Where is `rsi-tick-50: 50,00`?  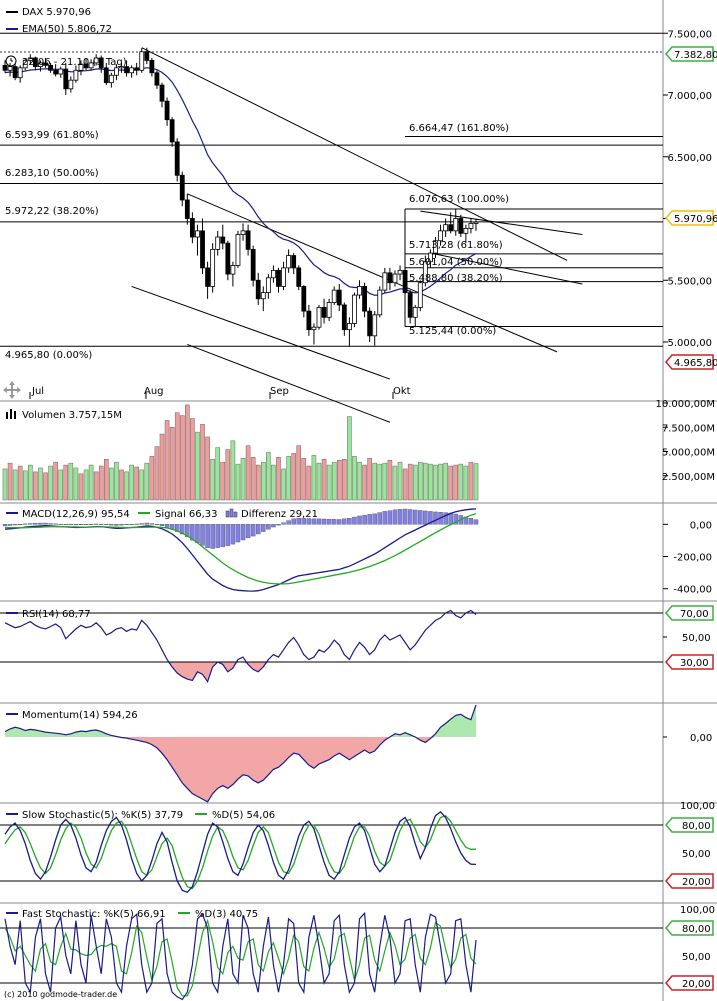
rsi-tick-50: 50,00 is located at coordinates (696, 638).